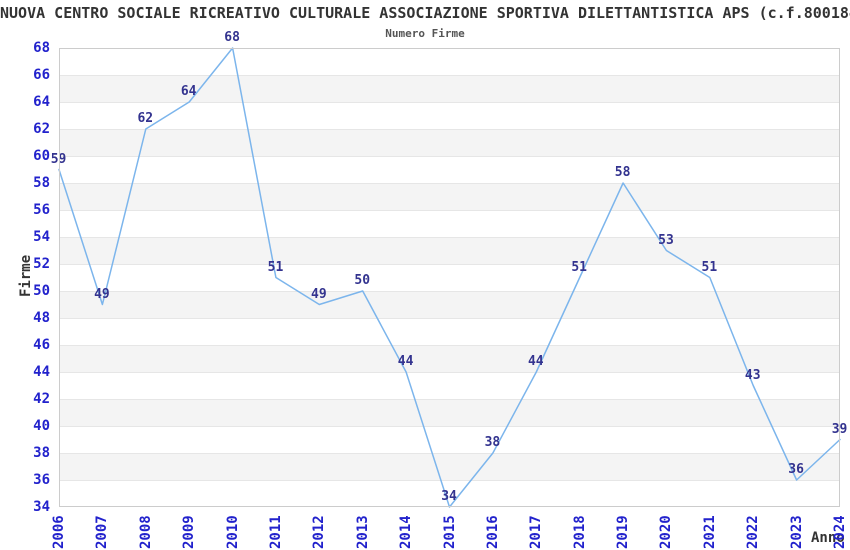 Image resolution: width=850 pixels, height=550 pixels. I want to click on data-label: 68, so click(232, 37).